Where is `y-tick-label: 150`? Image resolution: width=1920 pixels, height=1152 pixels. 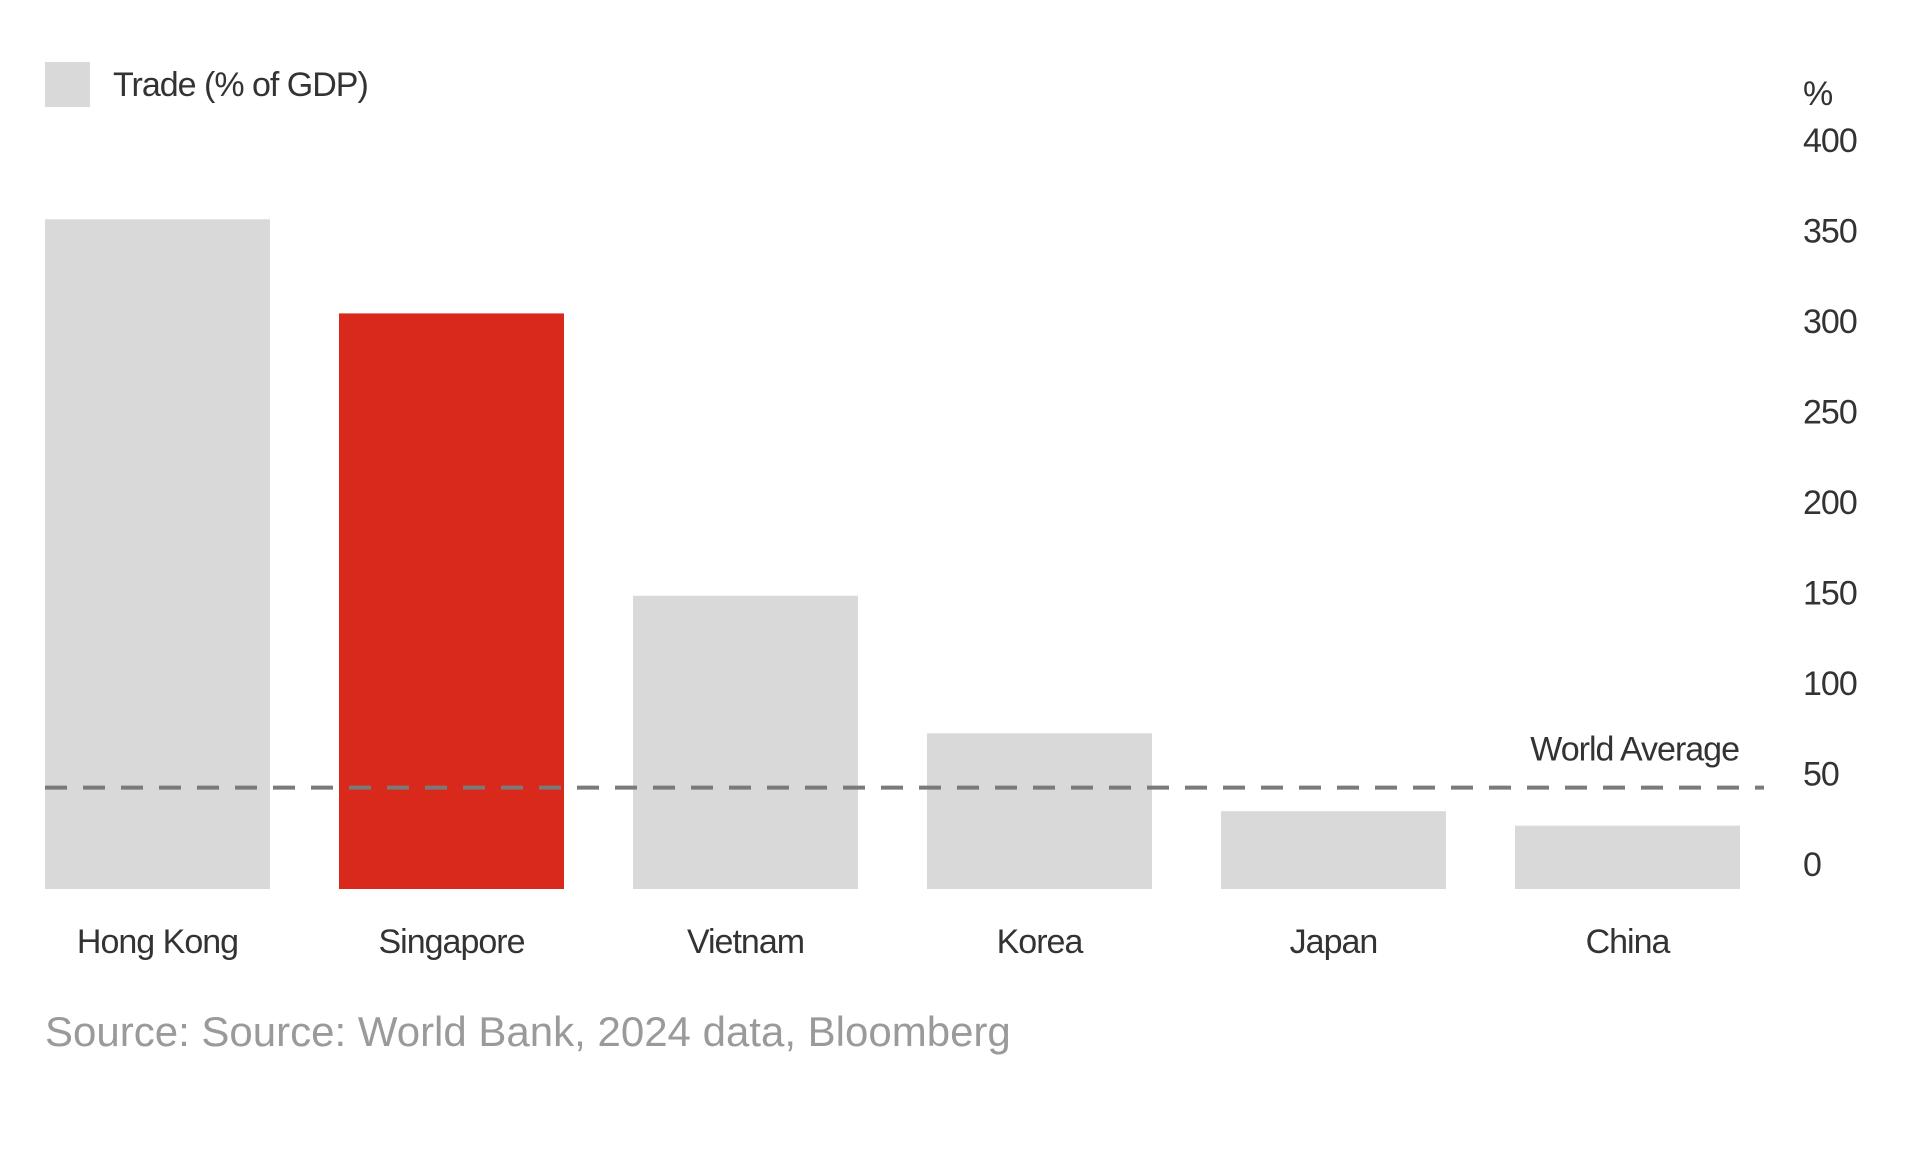
y-tick-label: 150 is located at coordinates (1830, 593).